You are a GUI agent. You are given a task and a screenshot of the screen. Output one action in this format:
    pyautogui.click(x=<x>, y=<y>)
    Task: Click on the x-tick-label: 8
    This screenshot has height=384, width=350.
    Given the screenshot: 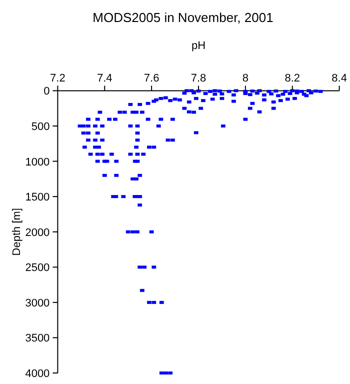 What is the action you would take?
    pyautogui.click(x=245, y=78)
    